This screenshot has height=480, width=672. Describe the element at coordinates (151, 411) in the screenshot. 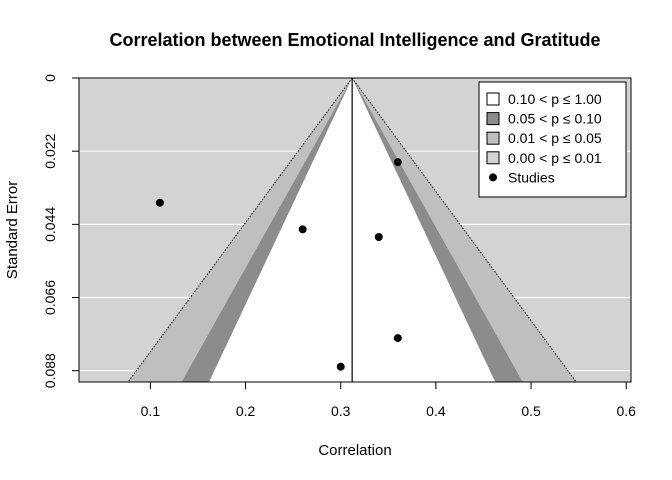

I see `x-tick-label-0: 0.1` at that location.